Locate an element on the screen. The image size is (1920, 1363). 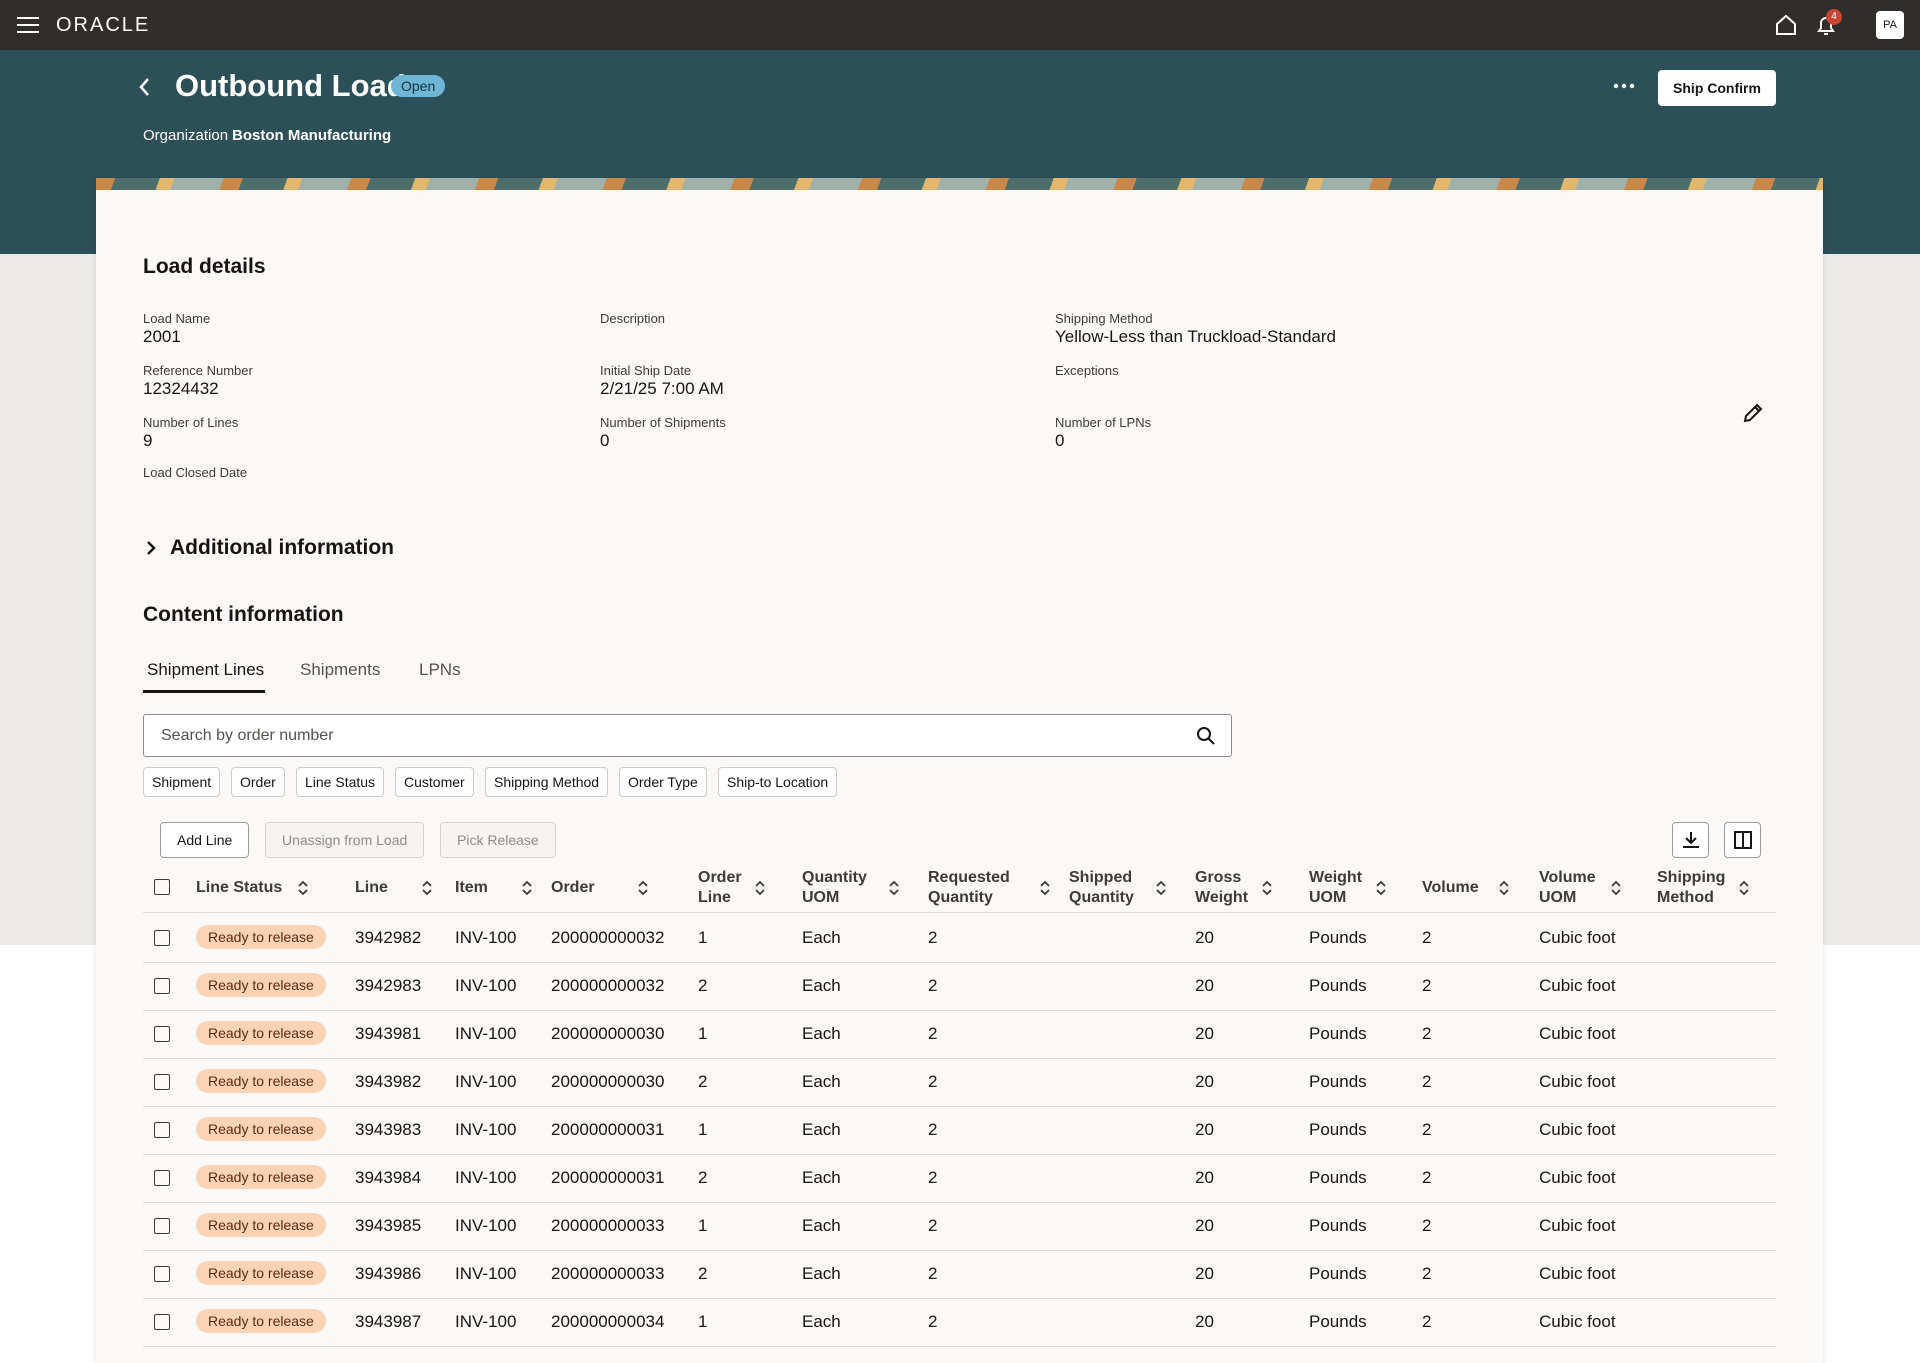
column-header: Item is located at coordinates (471, 887).